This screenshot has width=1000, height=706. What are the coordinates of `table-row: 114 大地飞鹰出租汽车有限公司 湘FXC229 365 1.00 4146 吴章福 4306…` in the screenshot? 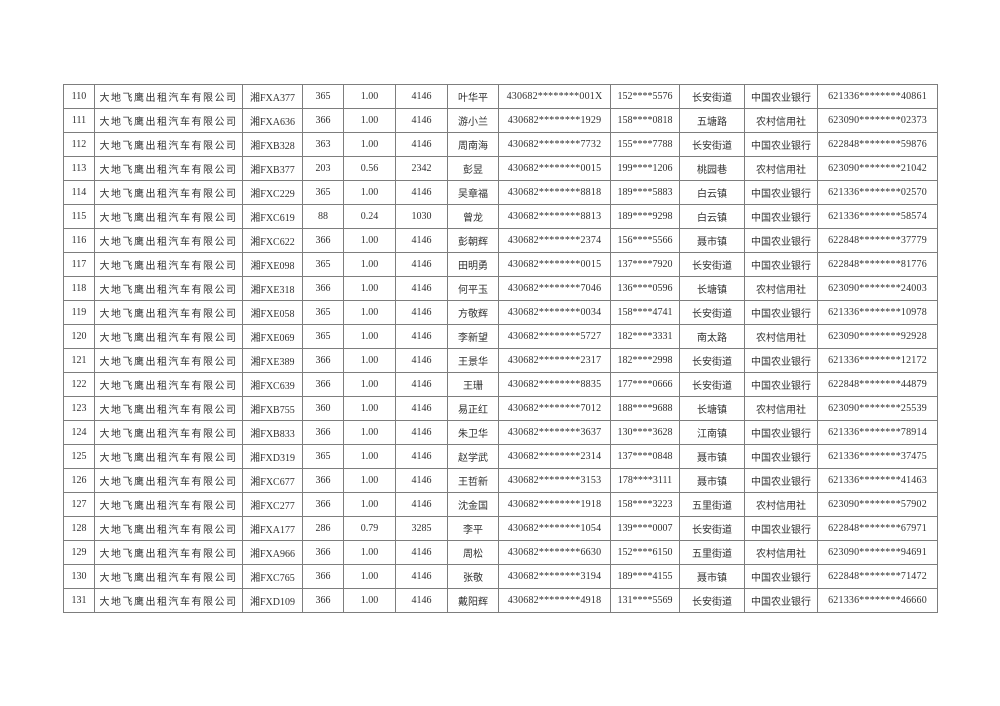 It's located at (500, 192).